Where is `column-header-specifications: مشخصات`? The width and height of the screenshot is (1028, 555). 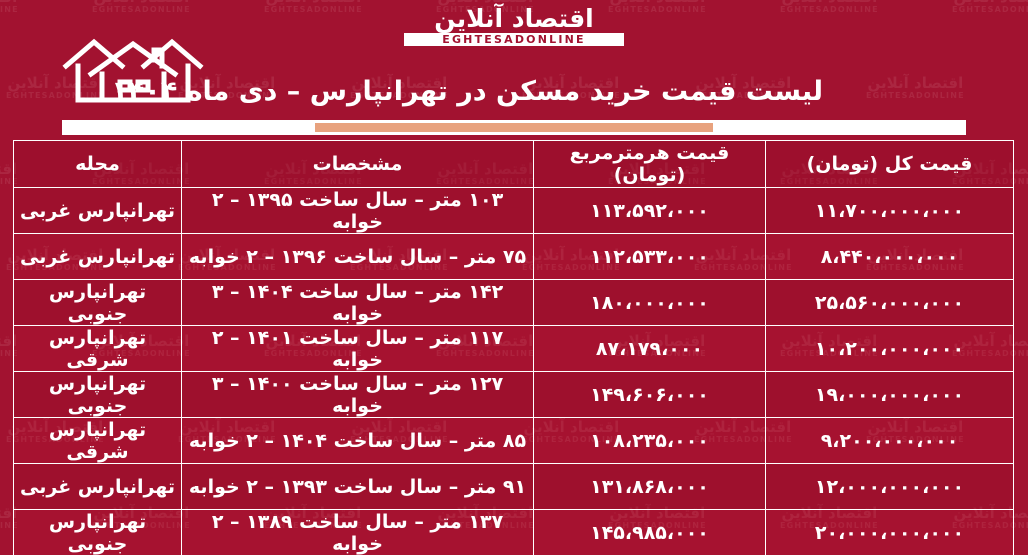
column-header-specifications: مشخصات is located at coordinates (357, 164).